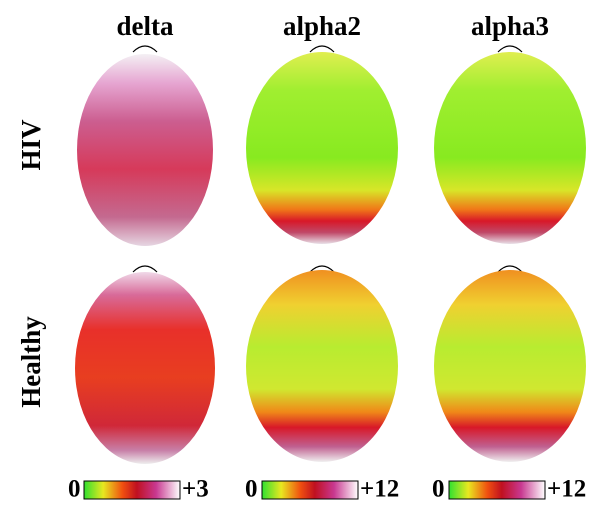  Describe the element at coordinates (195, 489) in the screenshot. I see `colorbar-max: +3` at that location.